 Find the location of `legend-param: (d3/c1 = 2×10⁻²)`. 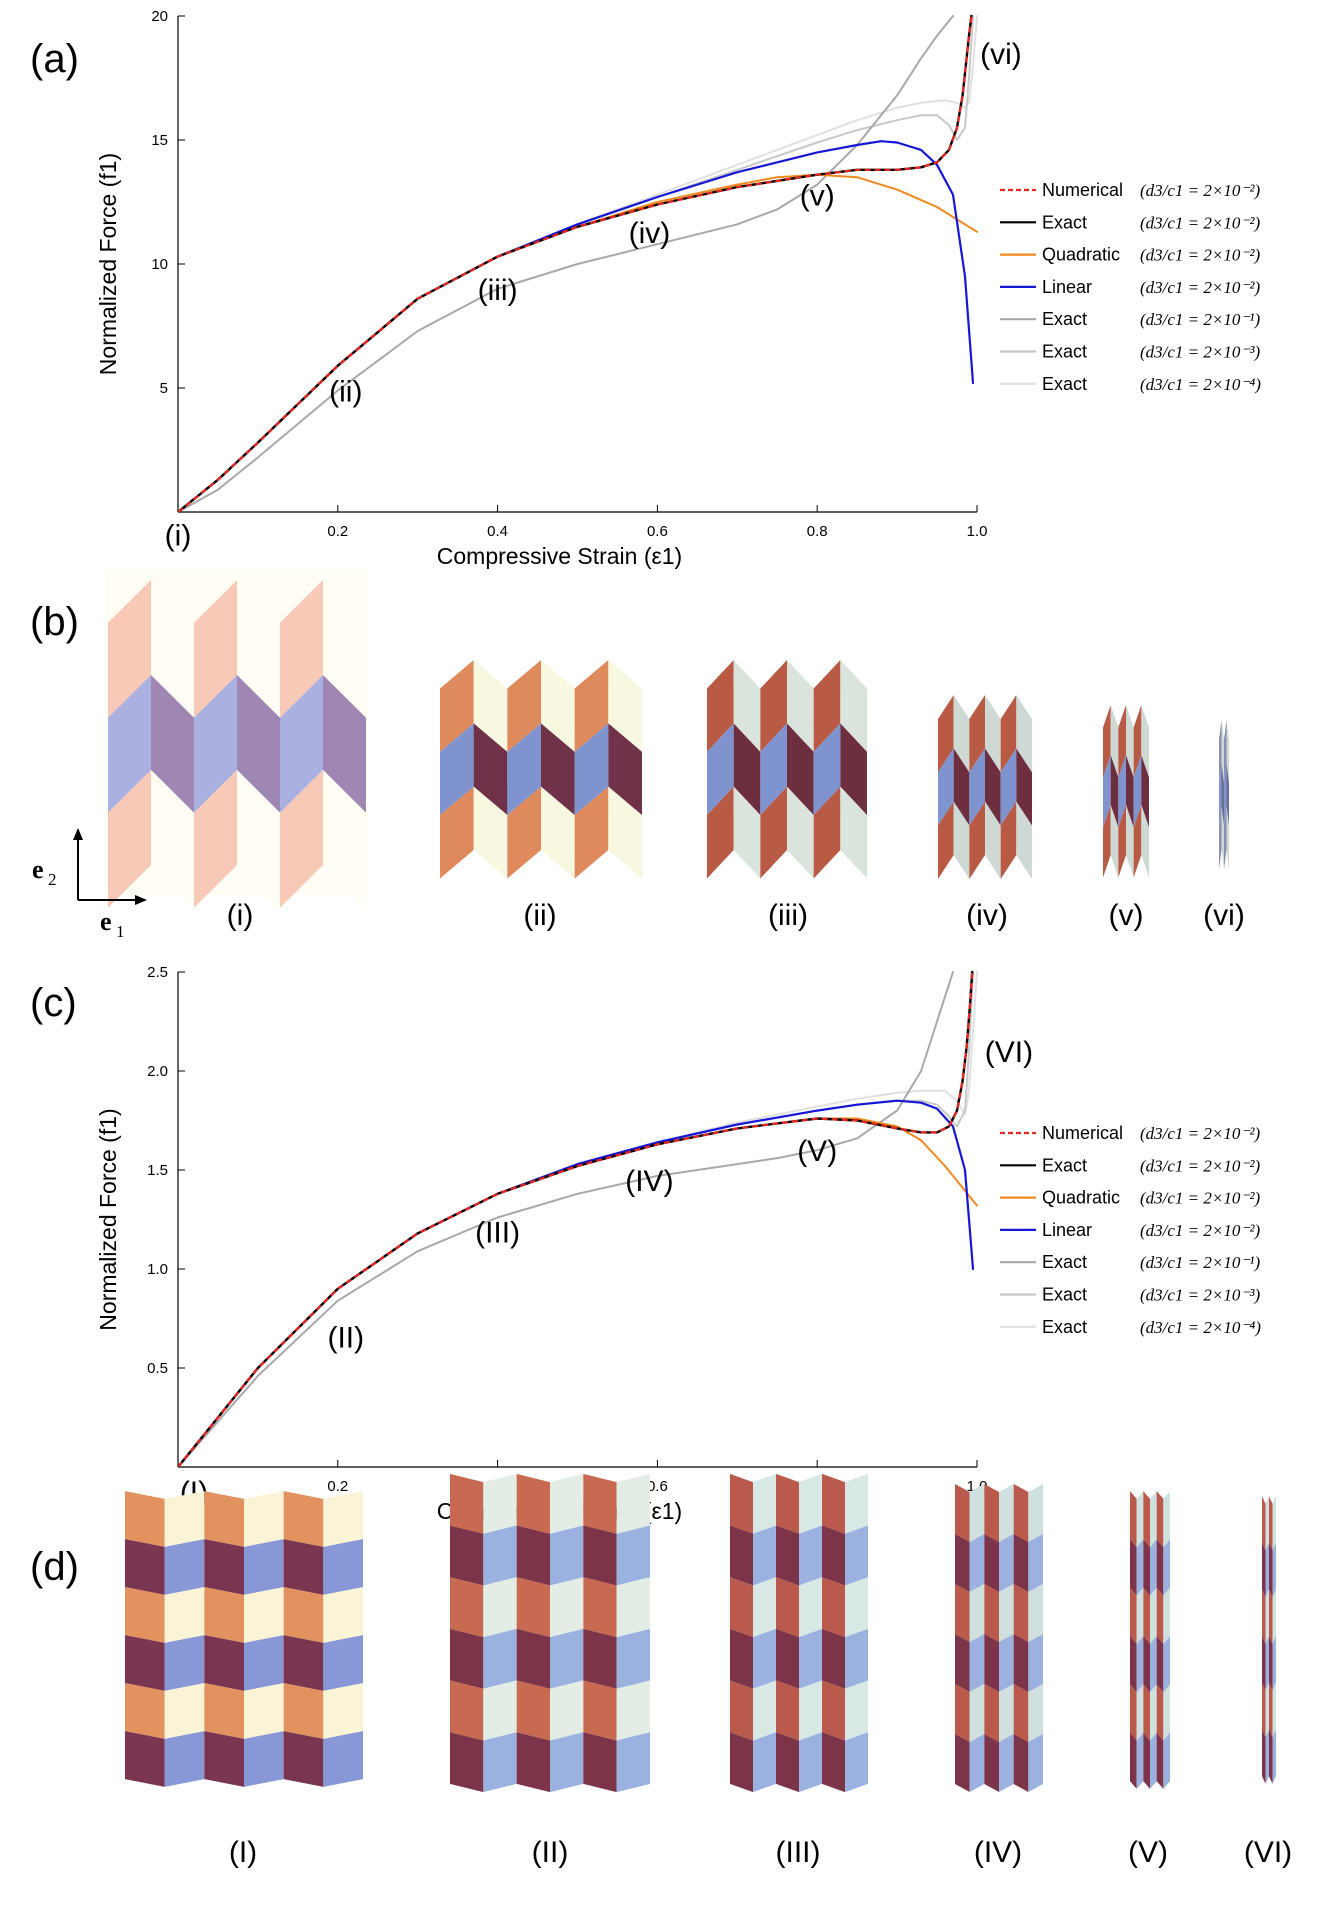

legend-param: (d3/c1 = 2×10⁻²) is located at coordinates (1200, 255).